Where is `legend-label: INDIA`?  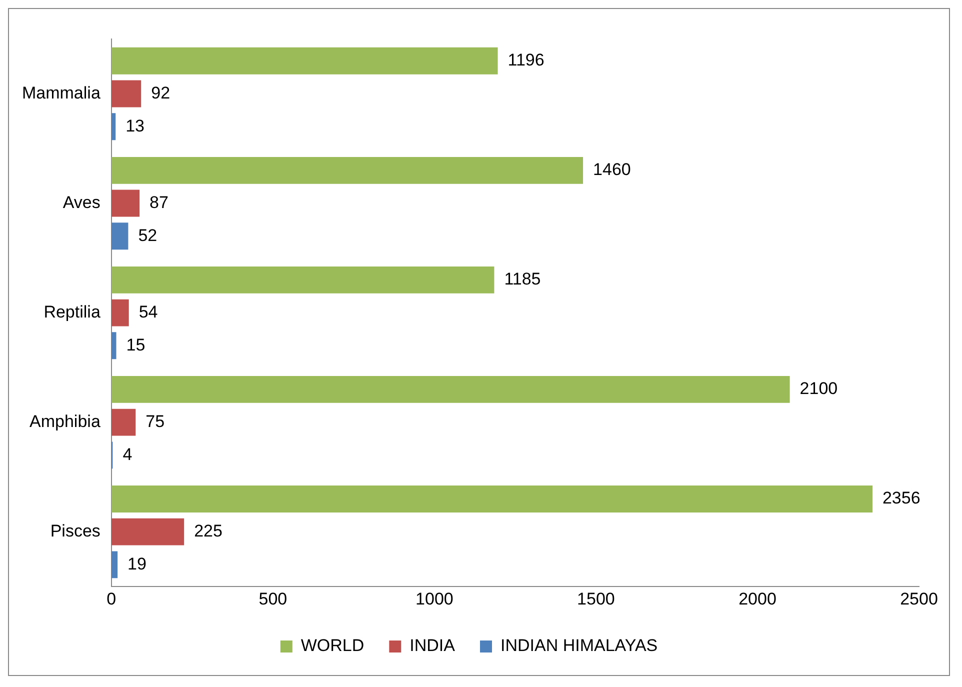
legend-label: INDIA is located at coordinates (433, 646).